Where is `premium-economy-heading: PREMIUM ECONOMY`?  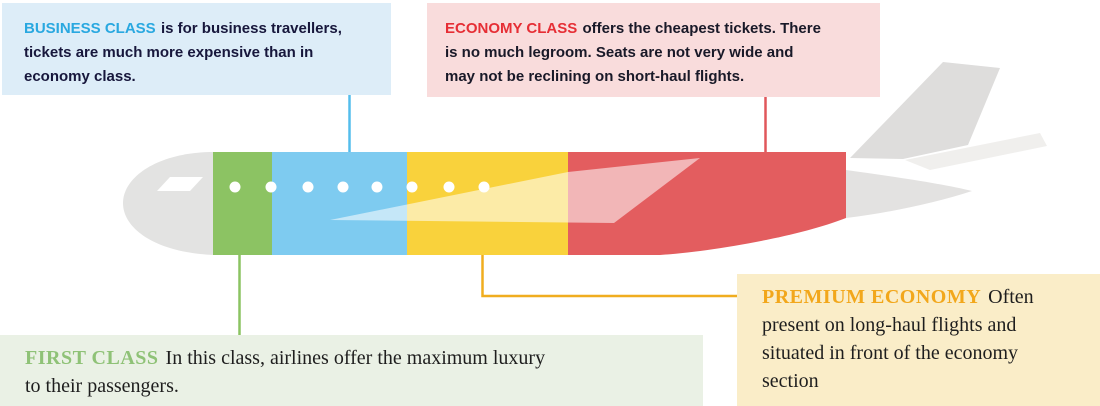
premium-economy-heading: PREMIUM ECONOMY is located at coordinates (872, 297).